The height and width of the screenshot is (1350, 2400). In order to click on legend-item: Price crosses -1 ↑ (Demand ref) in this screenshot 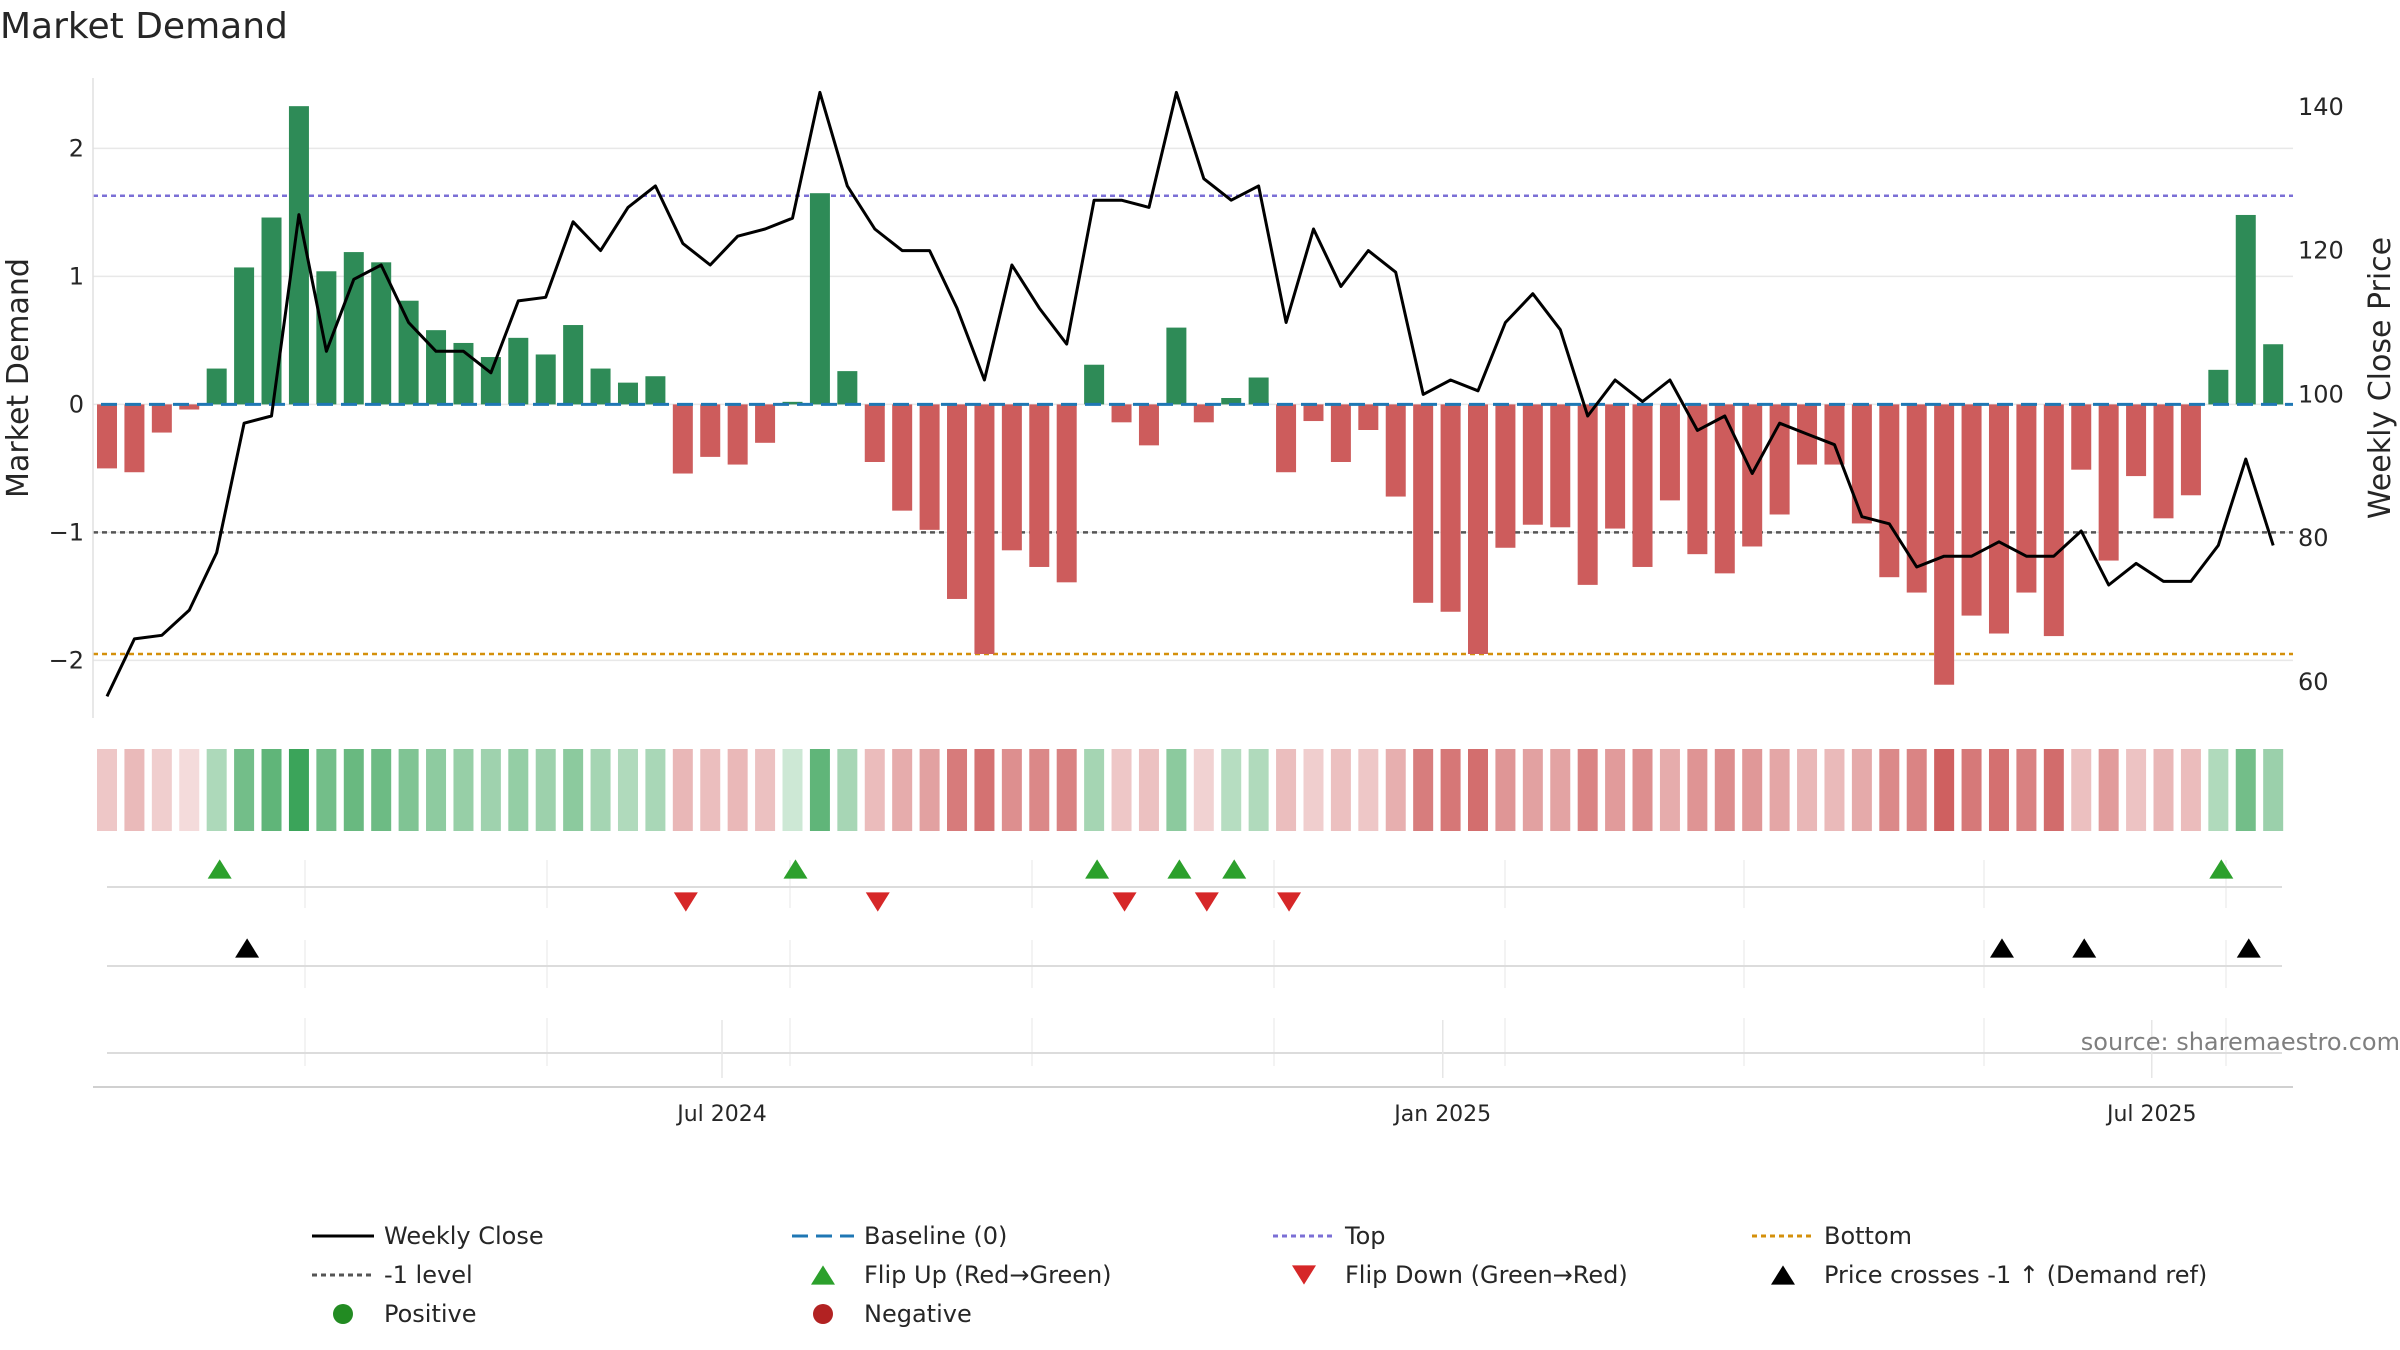, I will do `click(1989, 1275)`.